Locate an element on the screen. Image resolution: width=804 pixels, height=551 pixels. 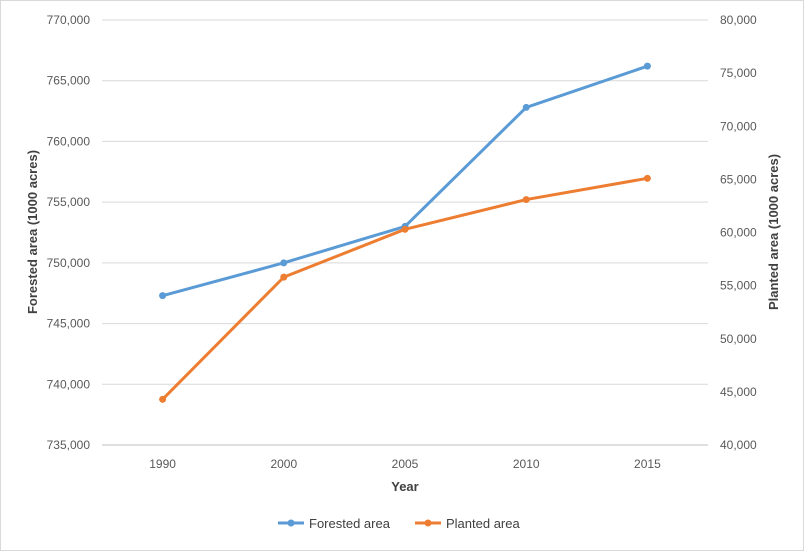
right-tick-label: 55,000 is located at coordinates (738, 286).